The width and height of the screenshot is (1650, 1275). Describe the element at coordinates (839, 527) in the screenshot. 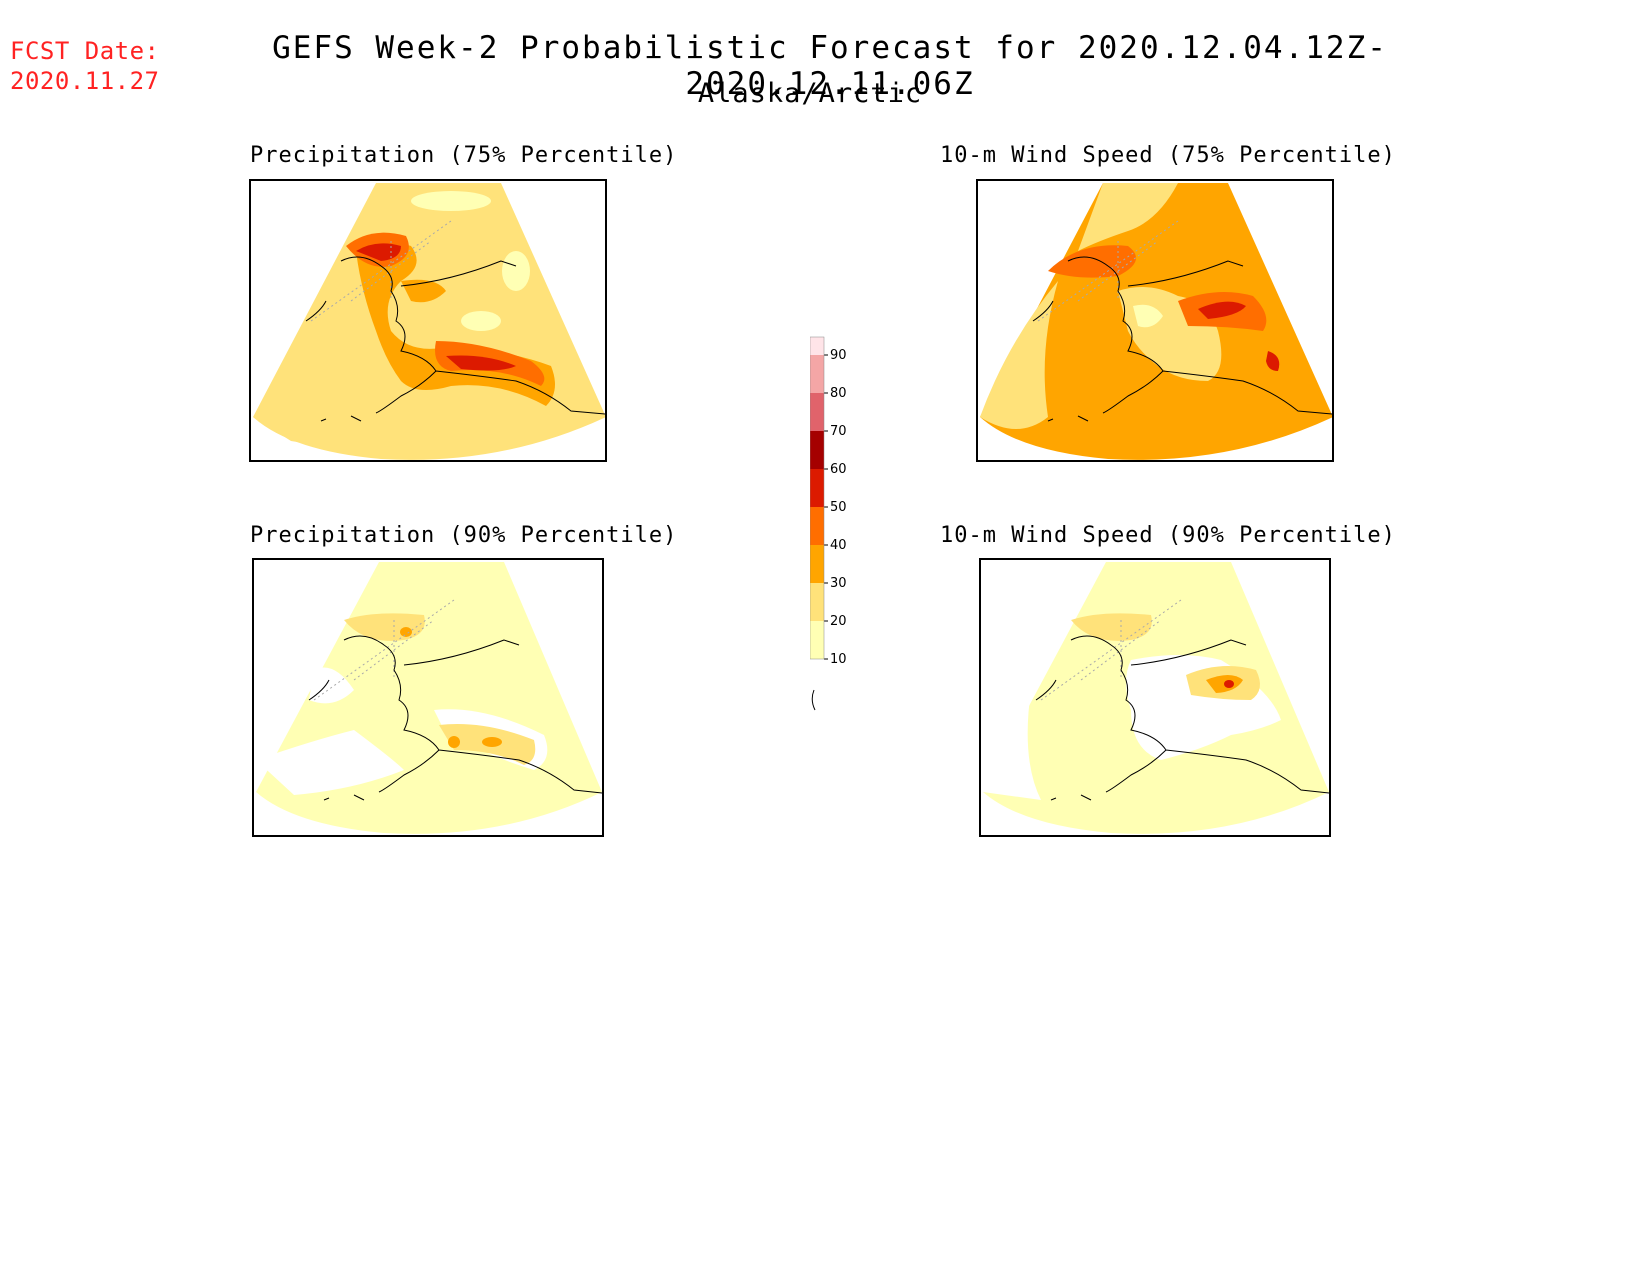

I see `colorbar: 90 80 70 60 50 40 30 20 10` at that location.